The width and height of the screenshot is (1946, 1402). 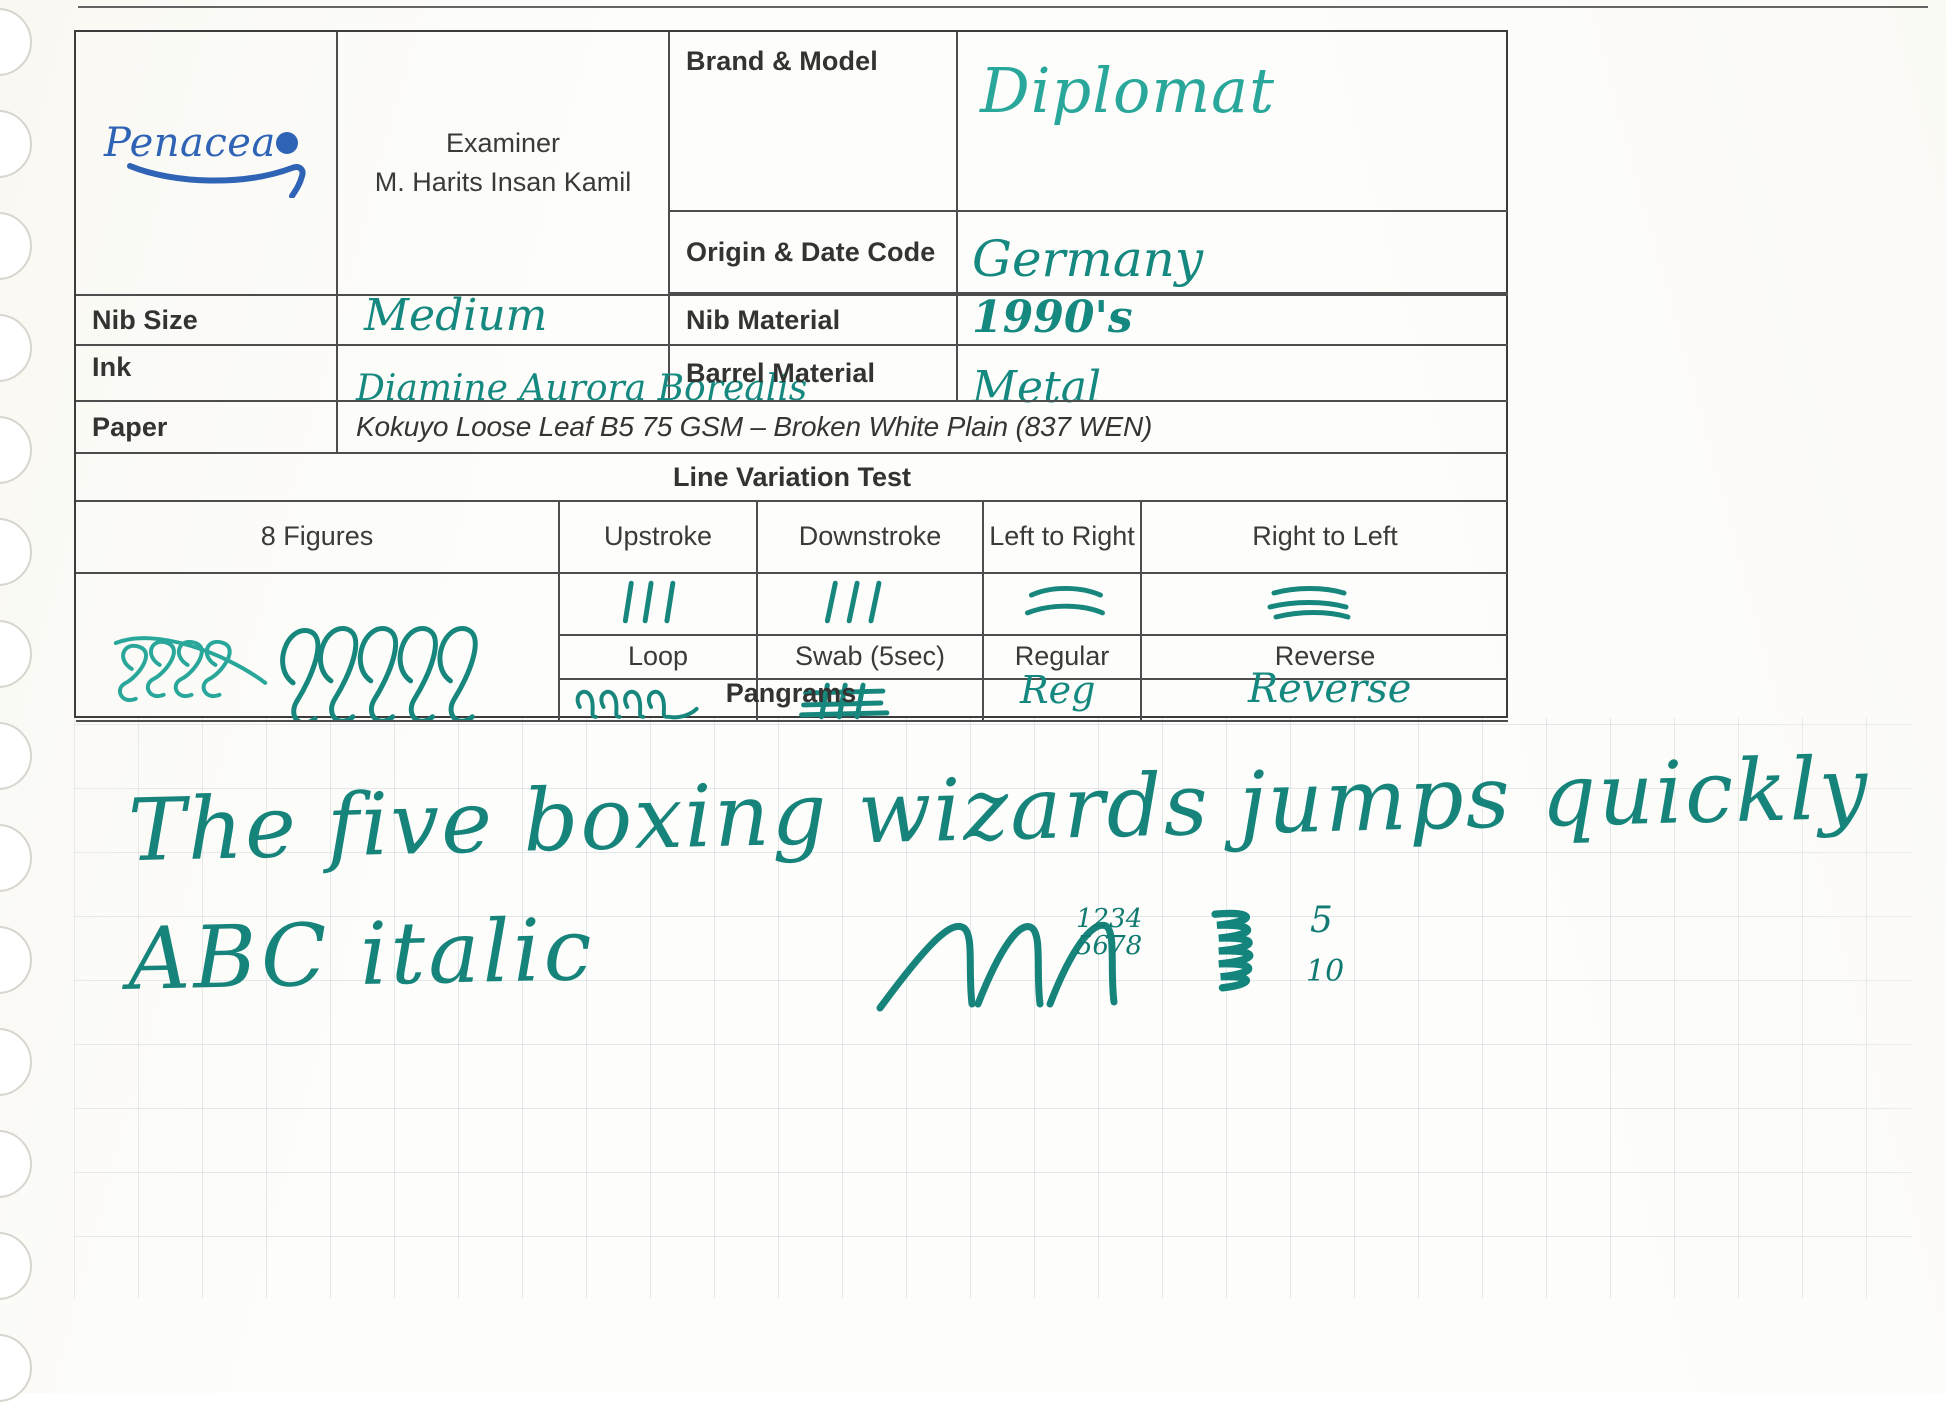 I want to click on origin-date-value: Germany, so click(x=1088, y=259).